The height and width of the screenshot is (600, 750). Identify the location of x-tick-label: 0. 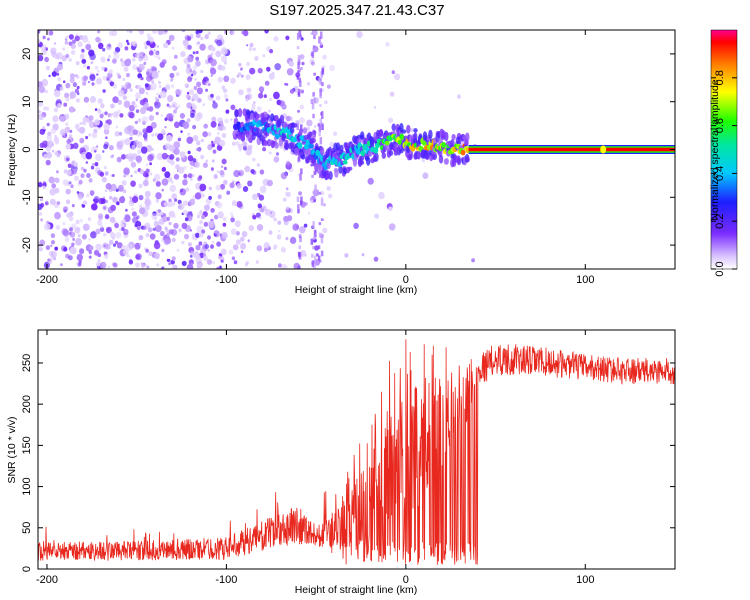
(406, 580).